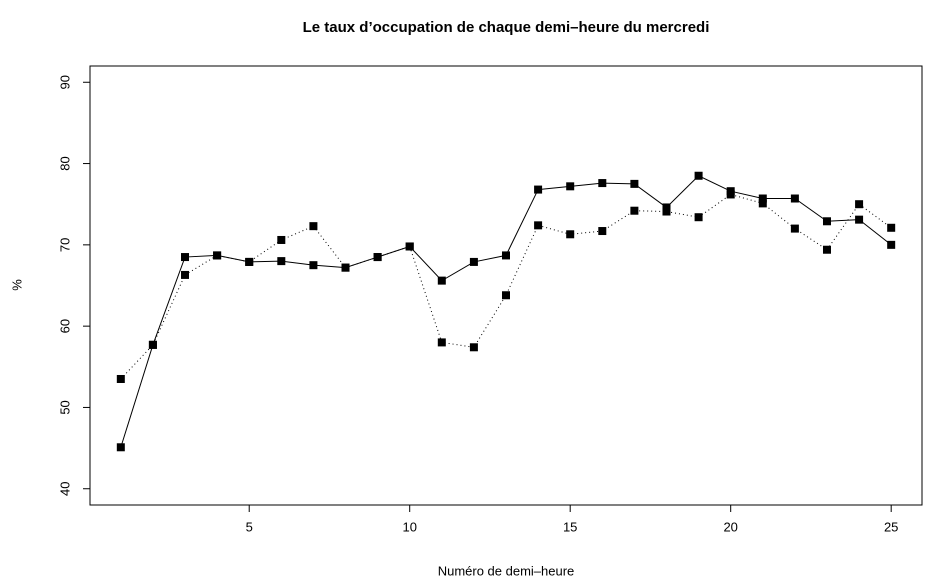  Describe the element at coordinates (64, 245) in the screenshot. I see `y-tick-label: 70` at that location.